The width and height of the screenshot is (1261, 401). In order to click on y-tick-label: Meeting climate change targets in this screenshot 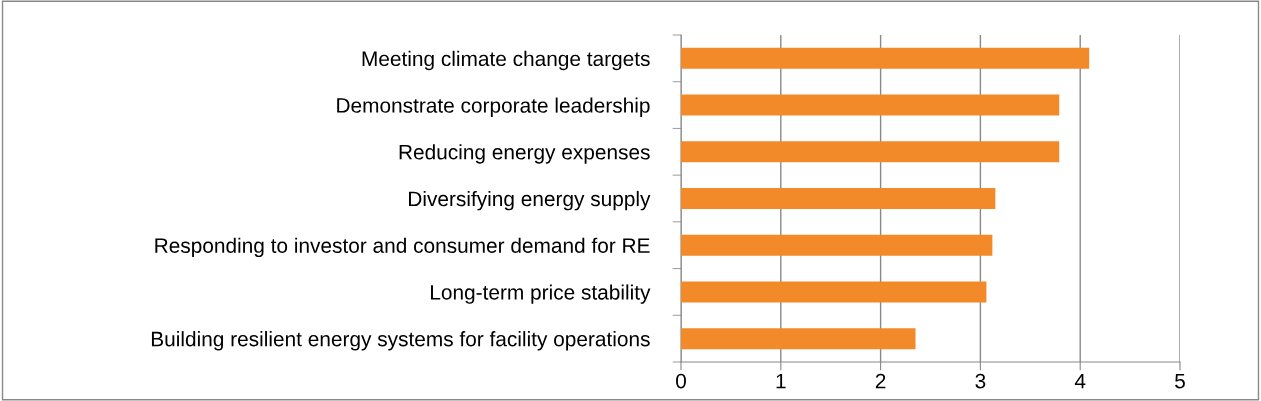, I will do `click(506, 60)`.